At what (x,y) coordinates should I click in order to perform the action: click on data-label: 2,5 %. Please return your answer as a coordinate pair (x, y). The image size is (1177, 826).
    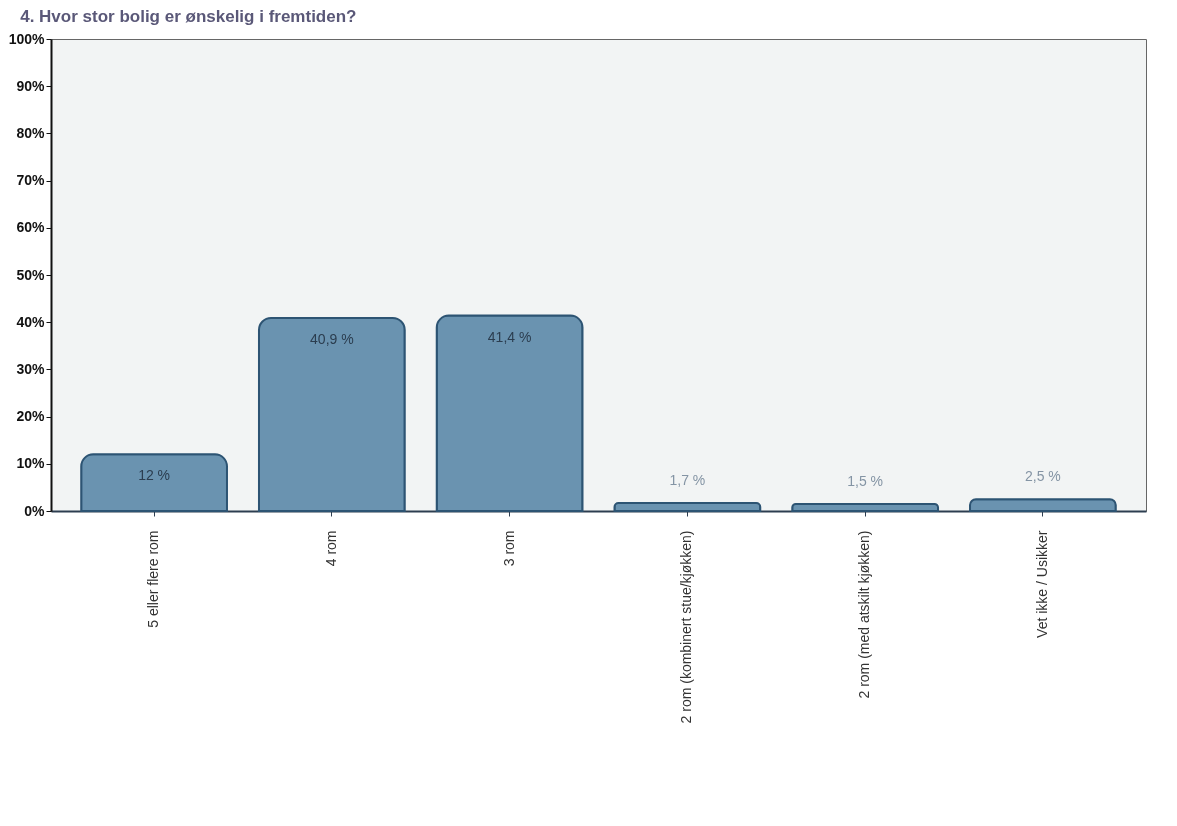
    Looking at the image, I should click on (1042, 476).